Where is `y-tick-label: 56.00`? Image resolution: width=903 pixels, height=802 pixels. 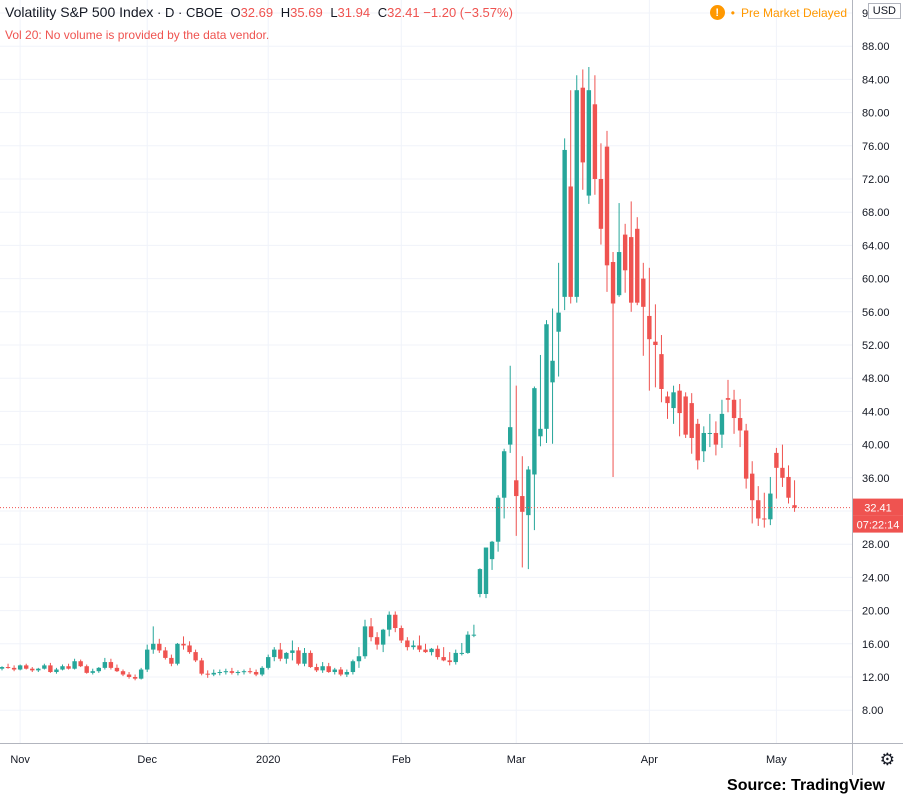 y-tick-label: 56.00 is located at coordinates (876, 313).